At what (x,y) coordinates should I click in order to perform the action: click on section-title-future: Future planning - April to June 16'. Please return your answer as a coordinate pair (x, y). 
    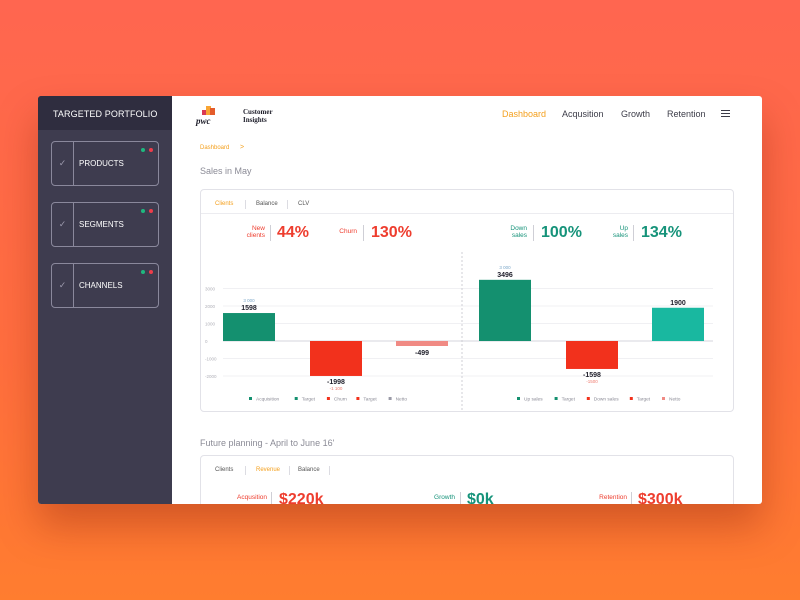
    Looking at the image, I should click on (267, 443).